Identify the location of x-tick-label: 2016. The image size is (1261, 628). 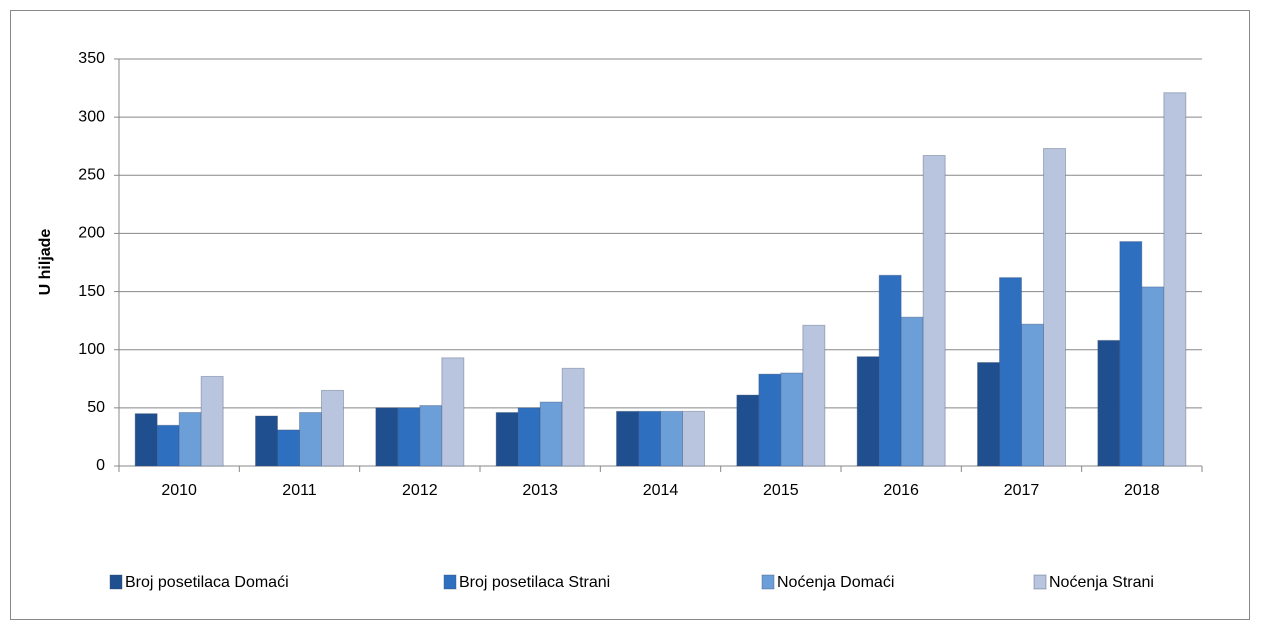
(901, 490).